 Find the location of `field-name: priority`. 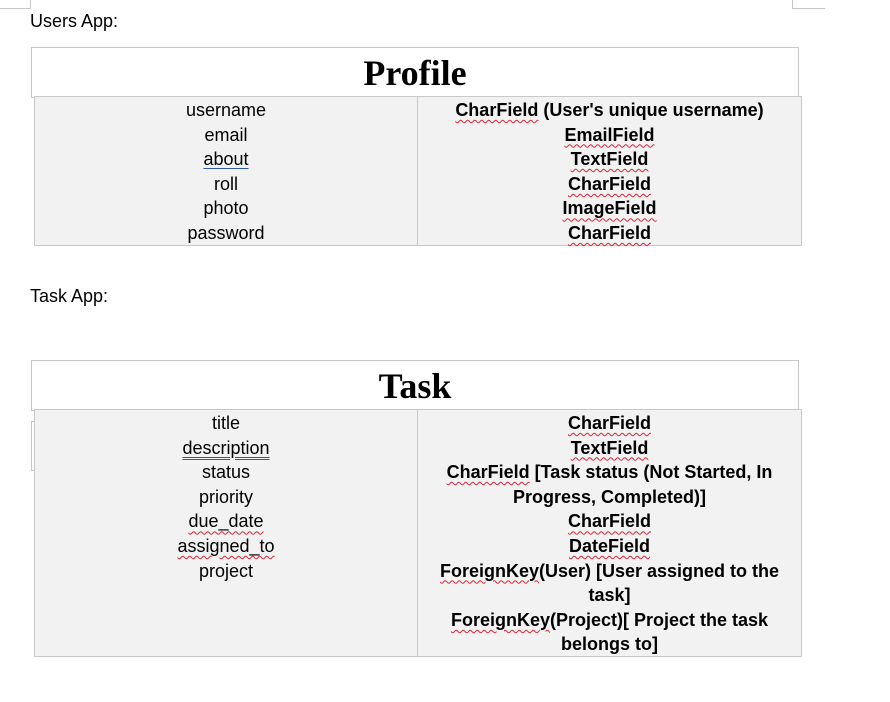

field-name: priority is located at coordinates (225, 496).